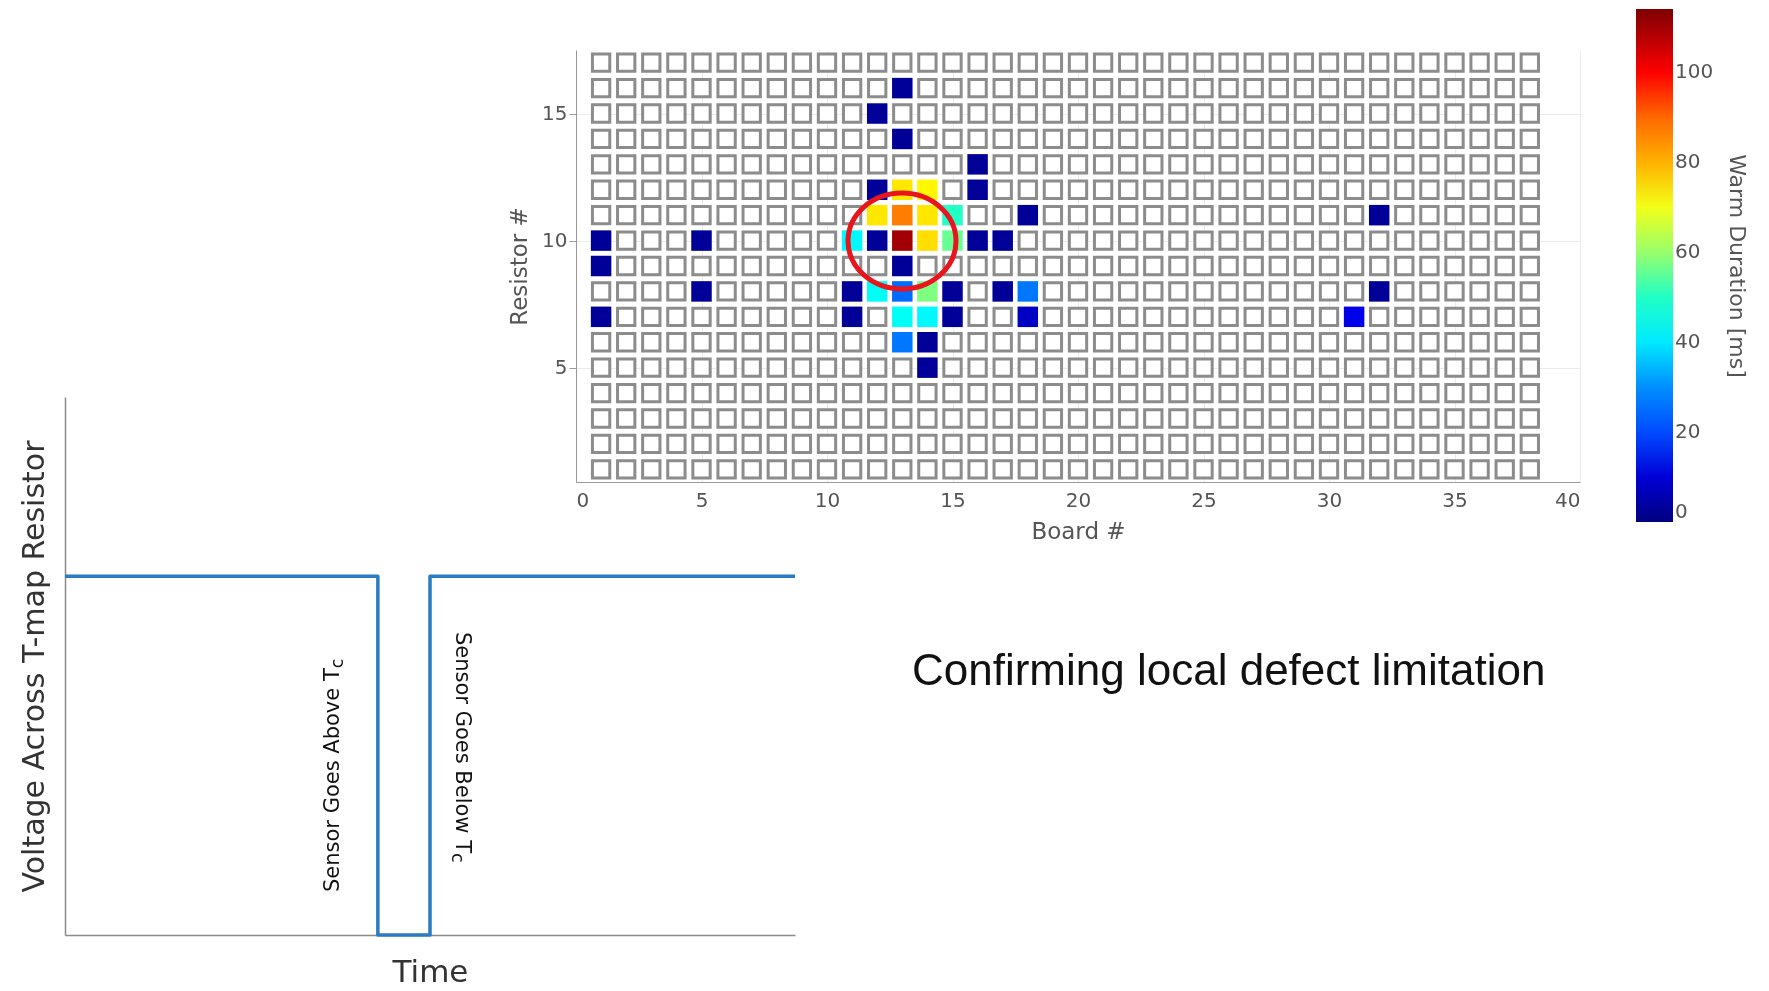  I want to click on color-bar-label: 100, so click(1694, 71).